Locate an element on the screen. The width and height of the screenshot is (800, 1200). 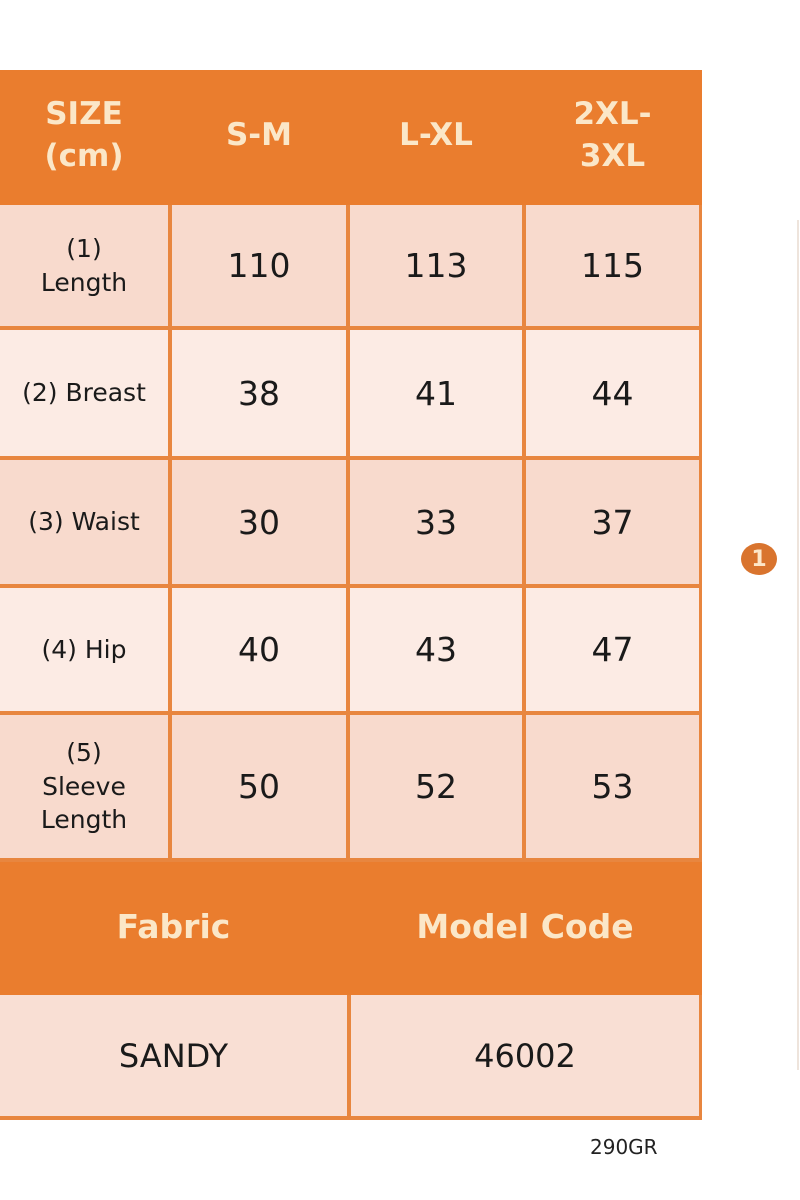
model-code-label: Model Code is located at coordinates (526, 928).